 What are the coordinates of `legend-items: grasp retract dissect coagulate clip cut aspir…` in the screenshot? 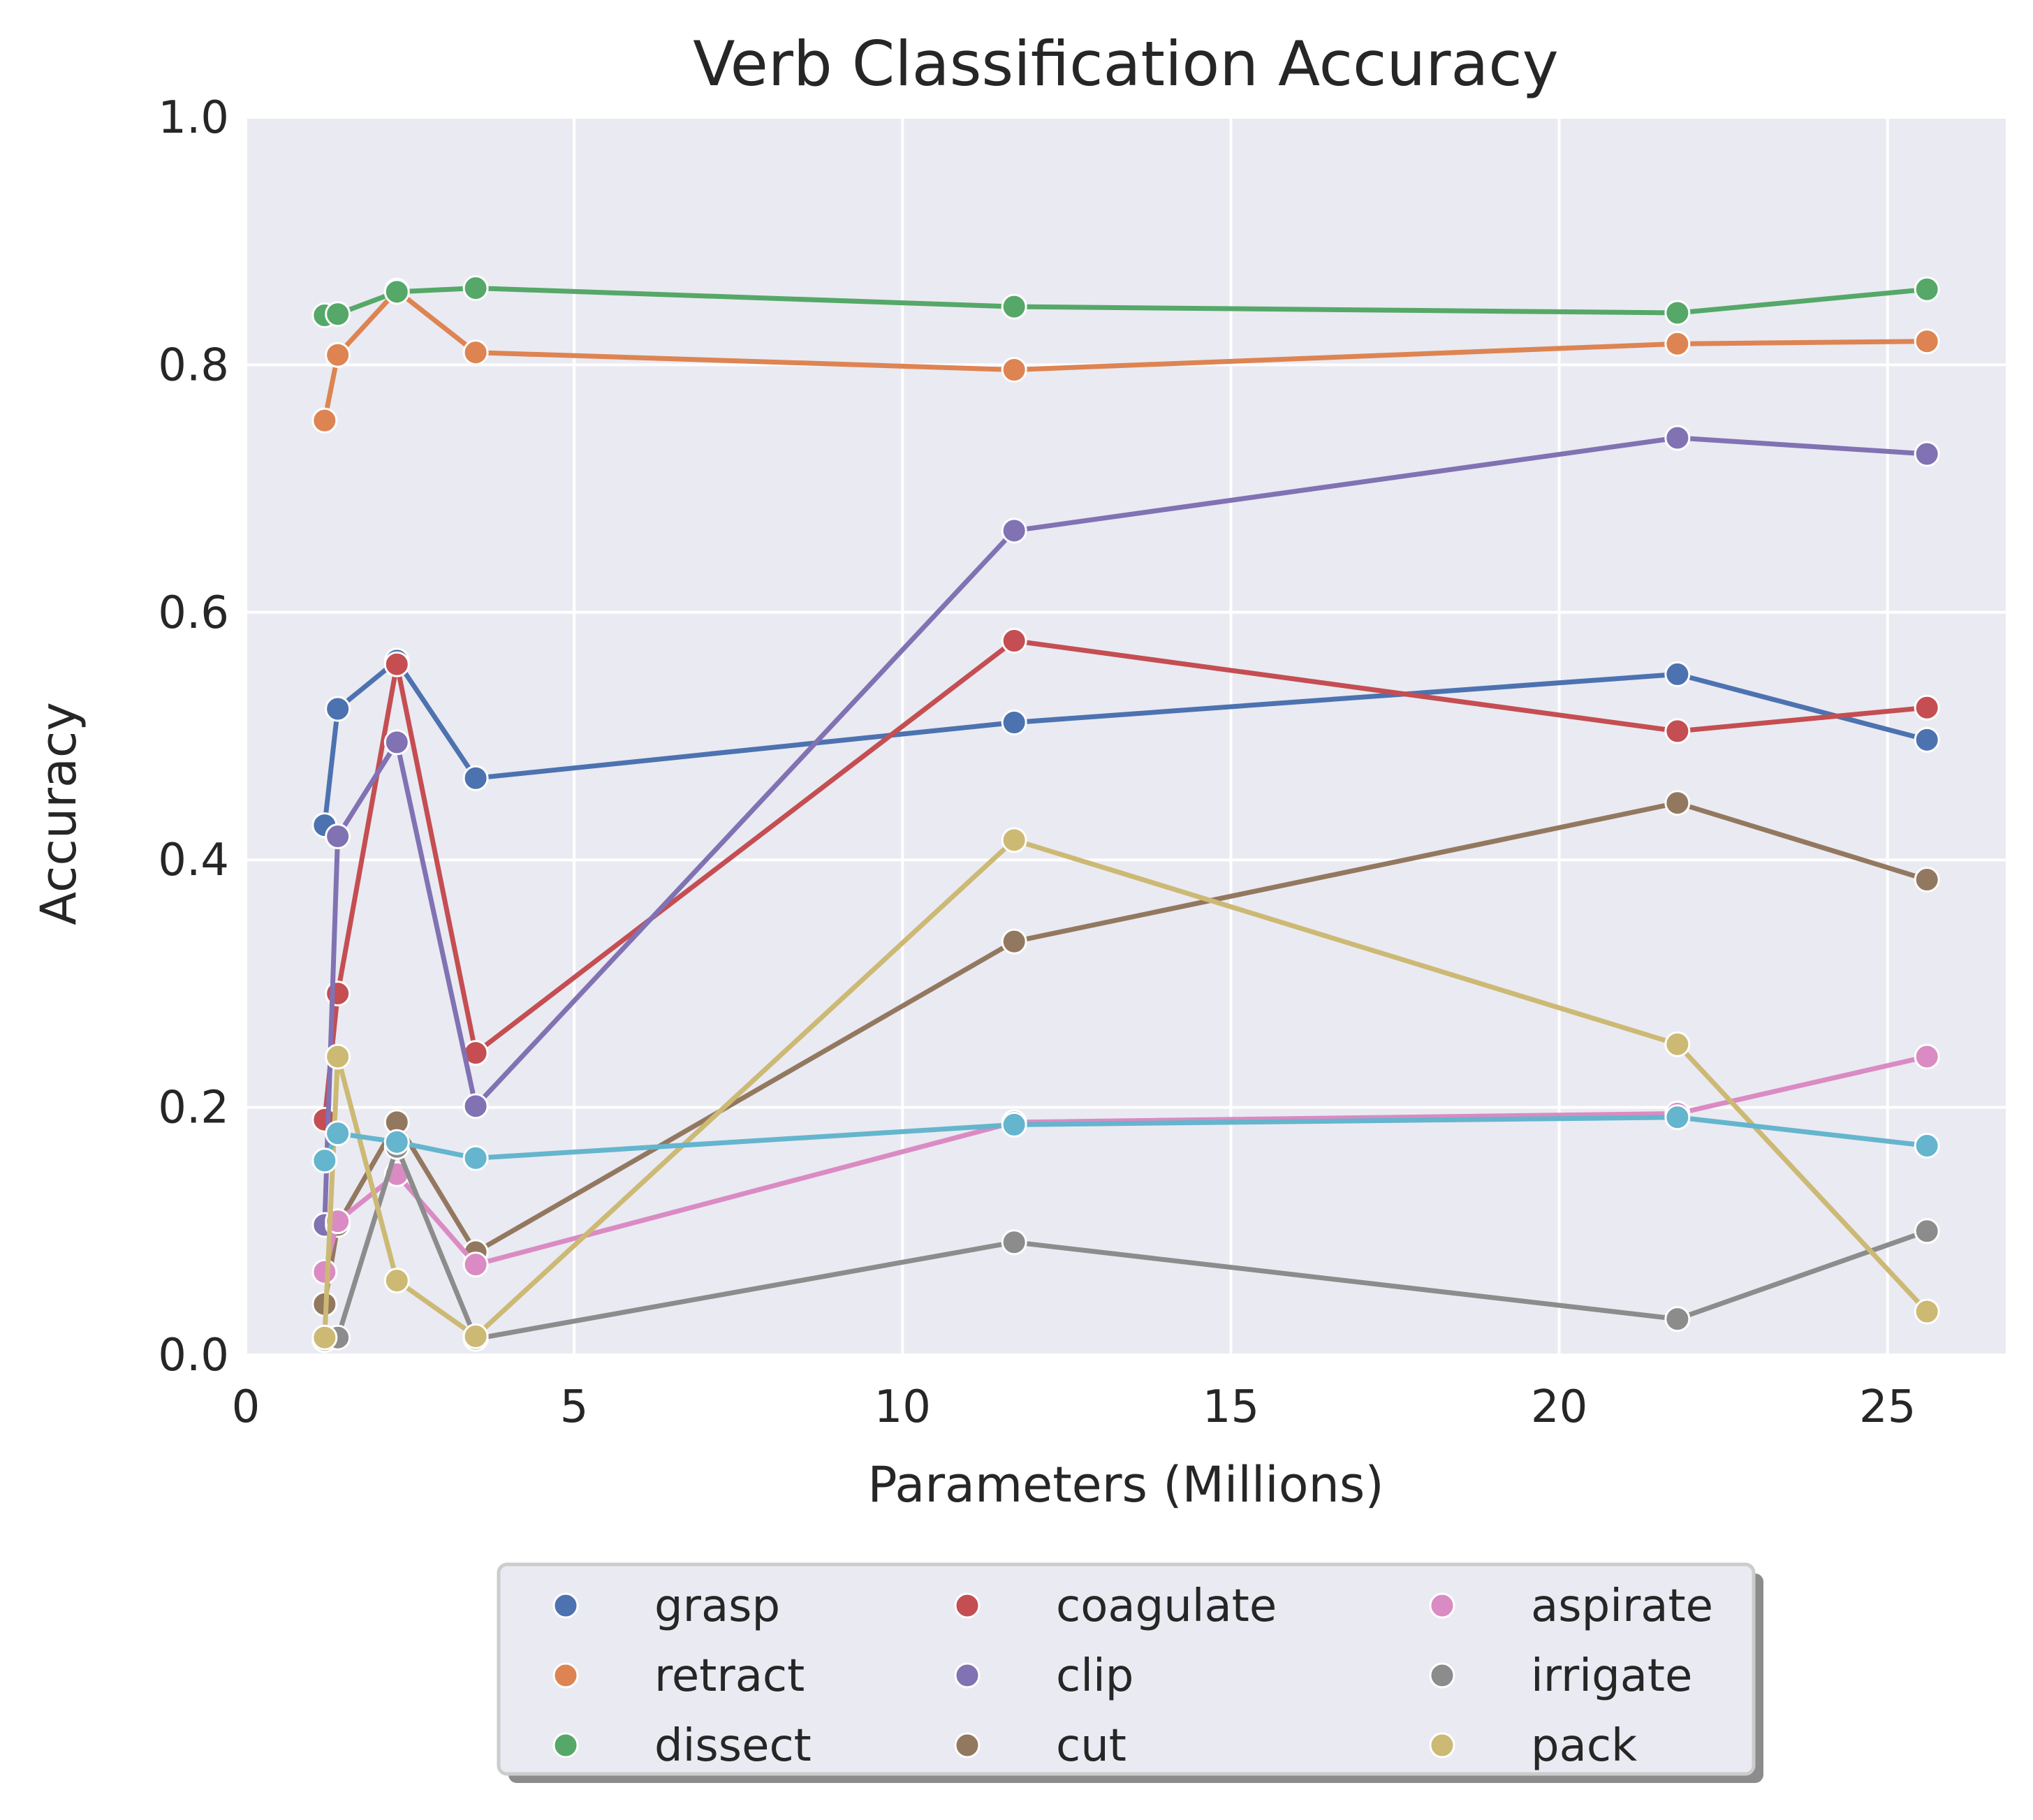 It's located at (1132, 1676).